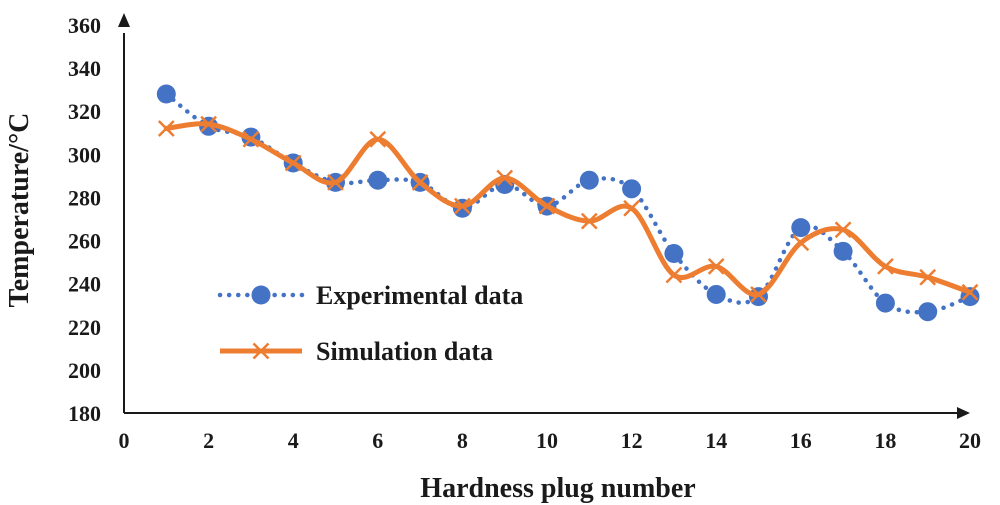  I want to click on x-tick-label: 6, so click(377, 440).